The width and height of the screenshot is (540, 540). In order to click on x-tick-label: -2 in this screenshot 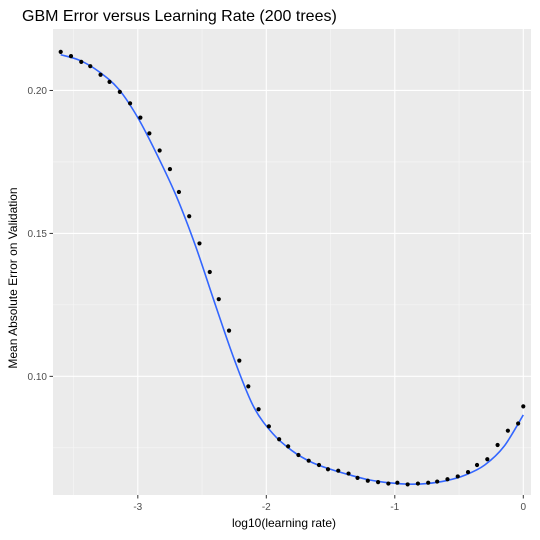, I will do `click(266, 507)`.